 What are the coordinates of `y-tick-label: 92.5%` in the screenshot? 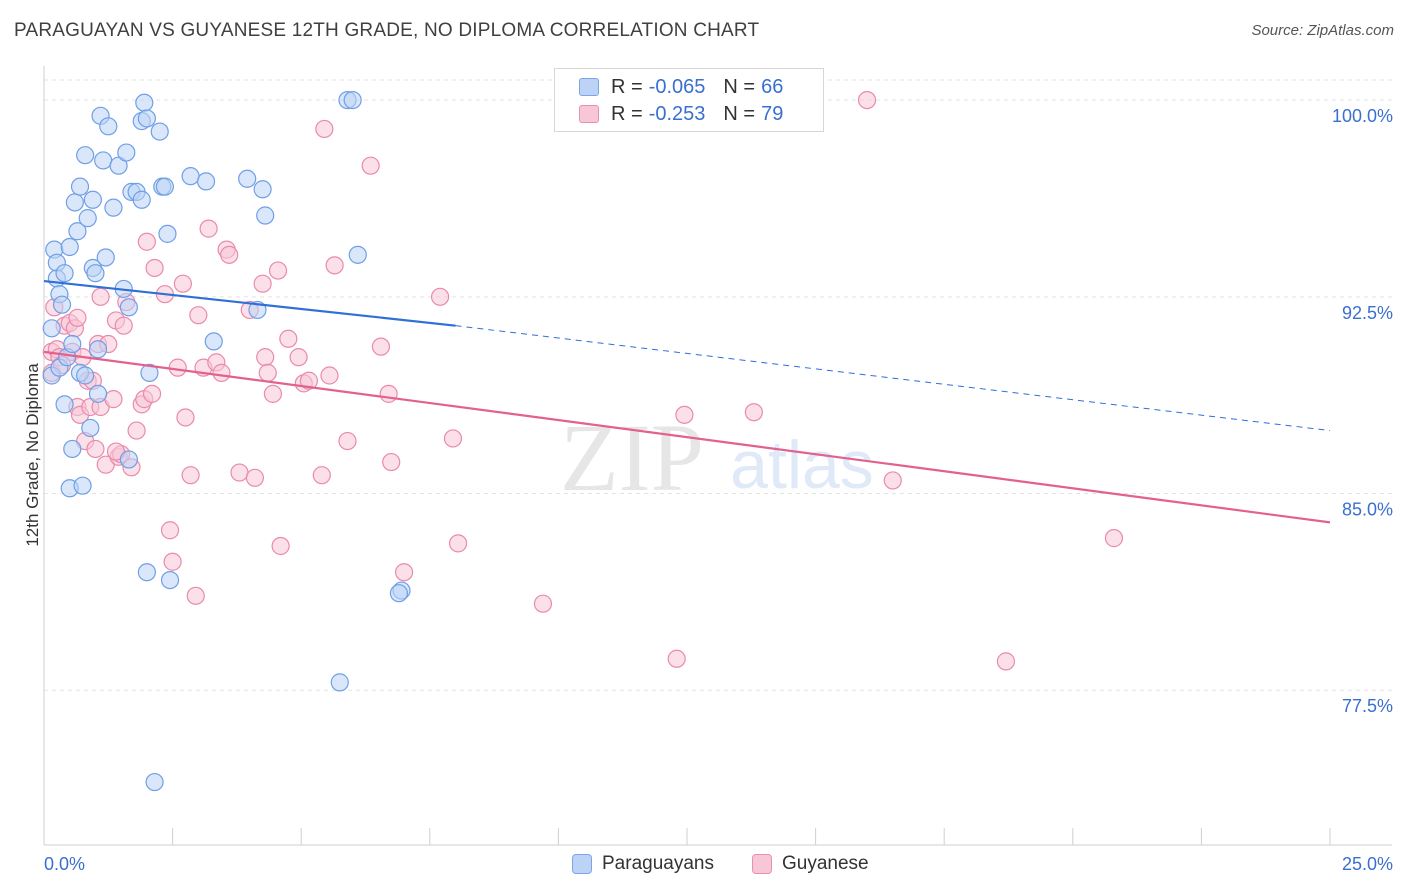 It's located at (1367, 313).